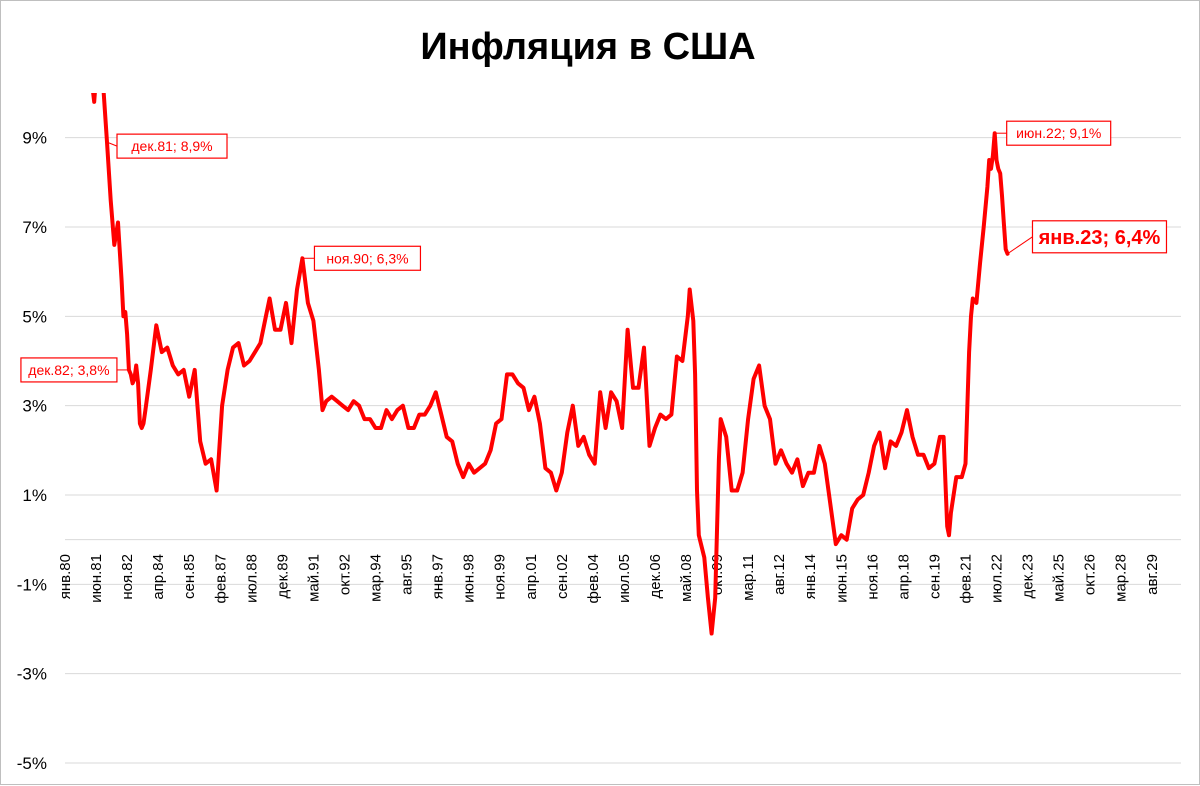  What do you see at coordinates (34, 316) in the screenshot?
I see `y-tick-label: 5%` at bounding box center [34, 316].